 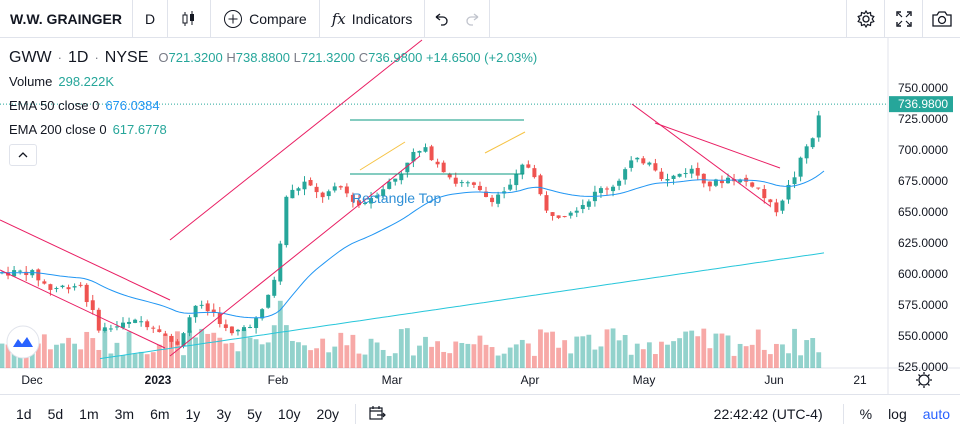 What do you see at coordinates (66, 19) in the screenshot?
I see `symbol-search: W.W. GRAINGER` at bounding box center [66, 19].